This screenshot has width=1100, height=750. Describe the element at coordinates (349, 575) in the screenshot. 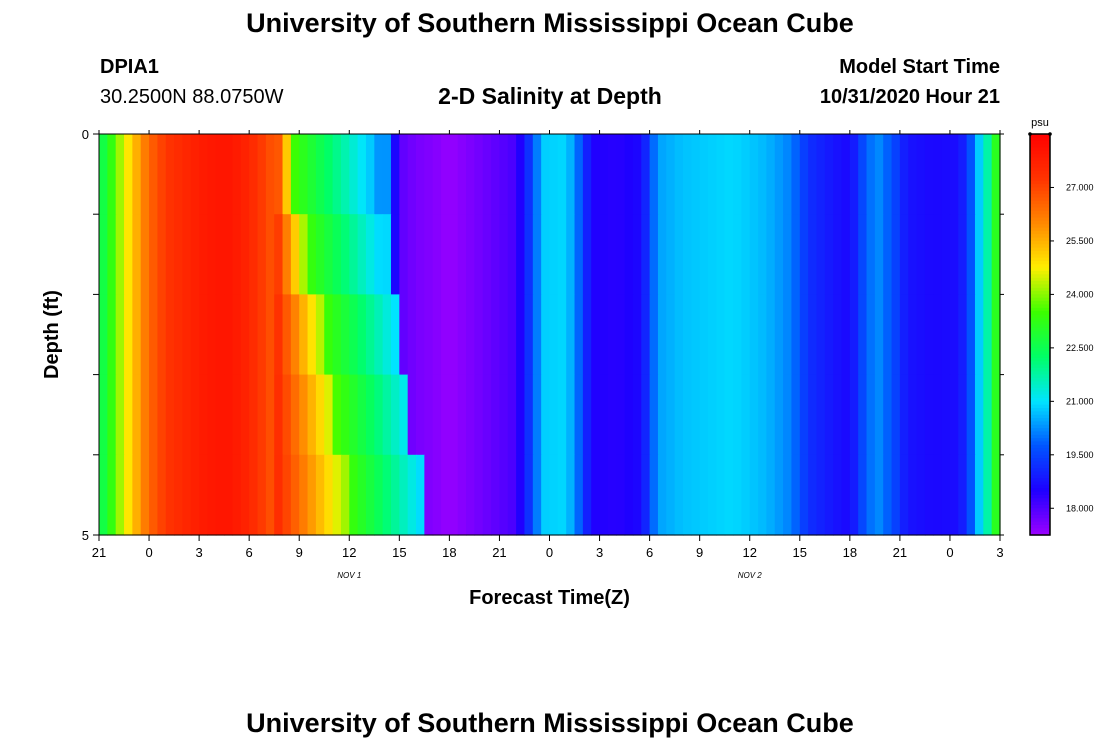

I see `date-label: NOV 1` at that location.